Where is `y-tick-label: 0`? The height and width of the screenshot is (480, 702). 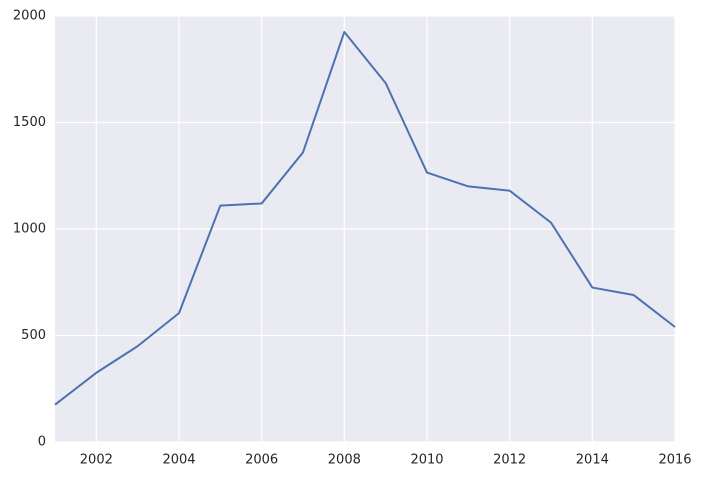 y-tick-label: 0 is located at coordinates (42, 442).